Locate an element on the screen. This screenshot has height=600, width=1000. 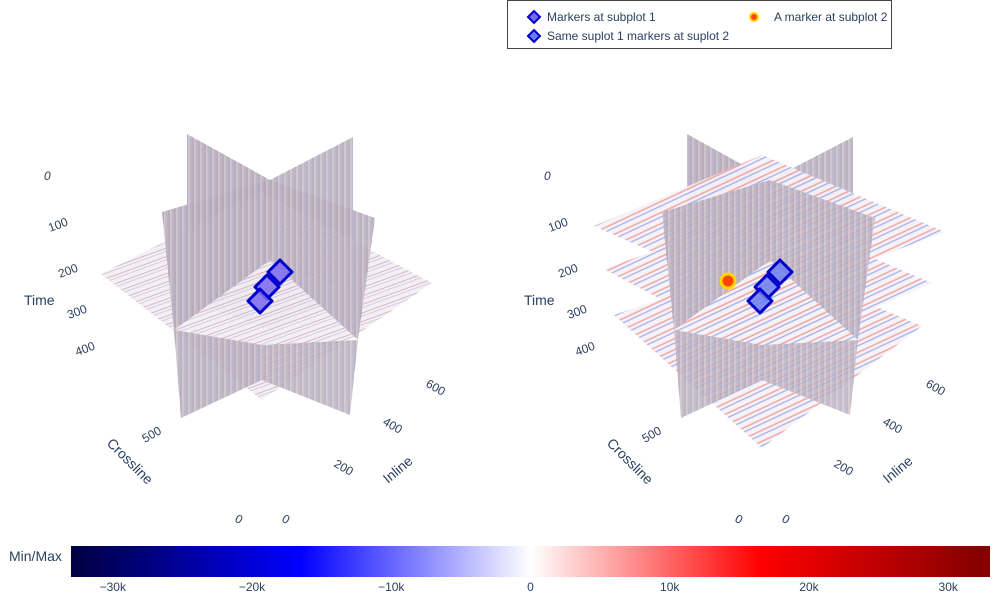
scene-2-inline-slice-lower is located at coordinates (718, 374).